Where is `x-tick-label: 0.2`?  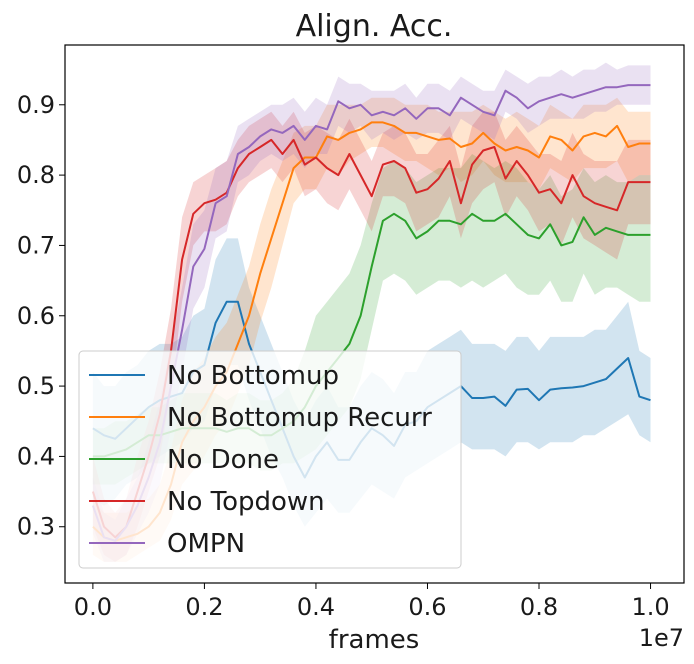 x-tick-label: 0.2 is located at coordinates (204, 607).